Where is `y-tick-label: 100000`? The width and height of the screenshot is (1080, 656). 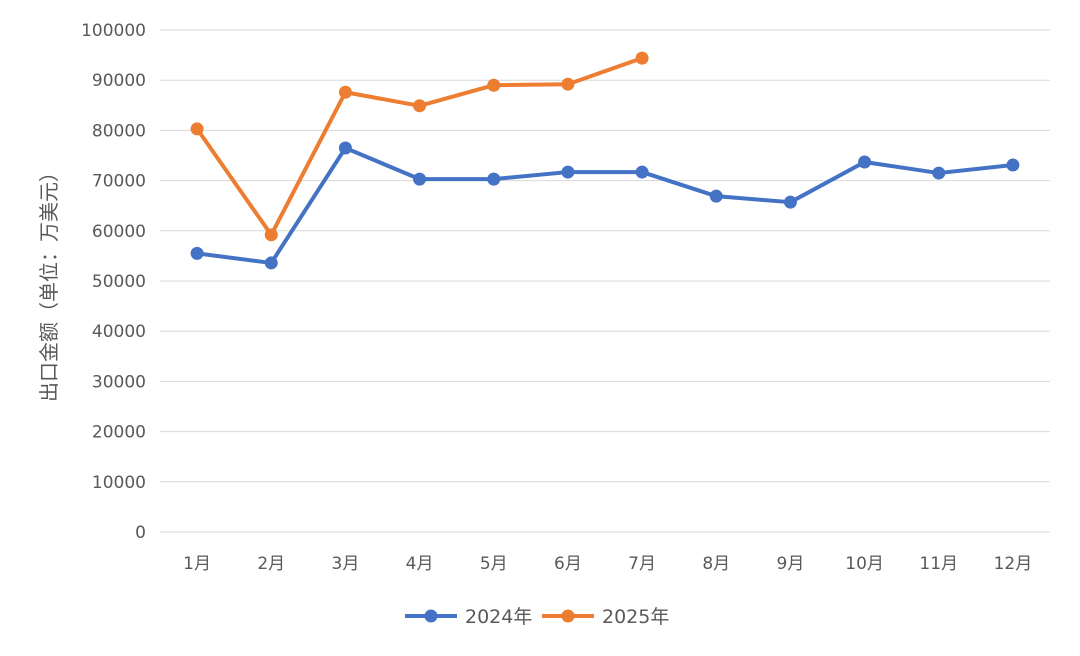
y-tick-label: 100000 is located at coordinates (113, 31).